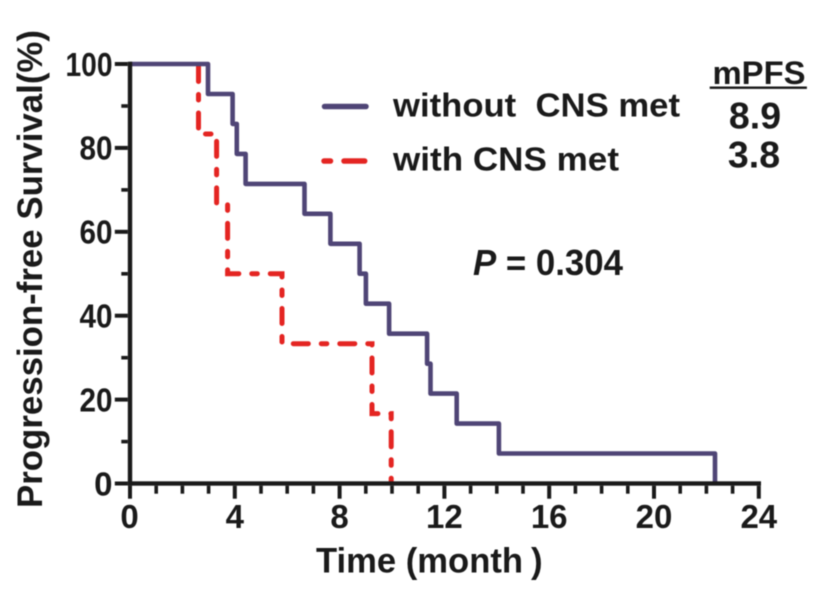 The height and width of the screenshot is (592, 835). What do you see at coordinates (755, 116) in the screenshot?
I see `svg-text: 8.9` at bounding box center [755, 116].